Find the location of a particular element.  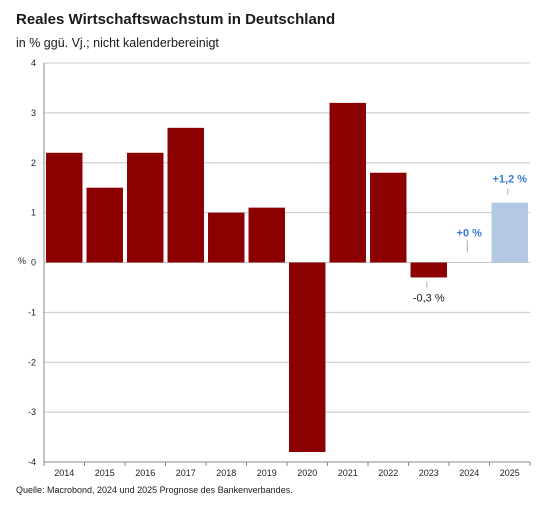

x-tick-label: 2024 is located at coordinates (469, 473).